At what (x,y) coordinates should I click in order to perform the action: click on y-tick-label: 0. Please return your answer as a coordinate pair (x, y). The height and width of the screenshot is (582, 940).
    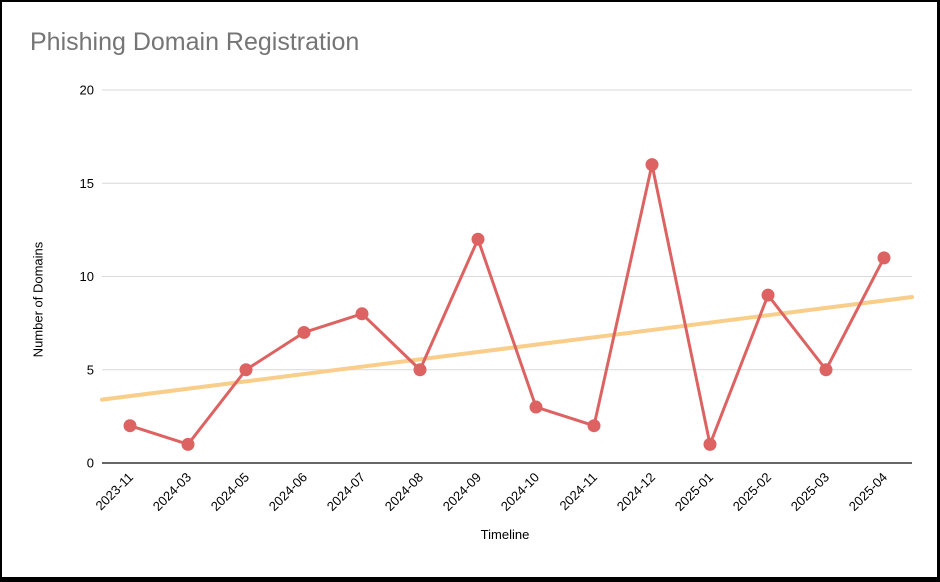
    Looking at the image, I should click on (90, 463).